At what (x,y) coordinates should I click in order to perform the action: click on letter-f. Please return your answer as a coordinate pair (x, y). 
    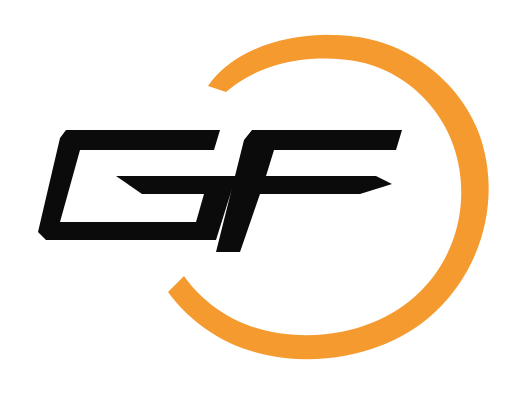
    Looking at the image, I should click on (309, 191).